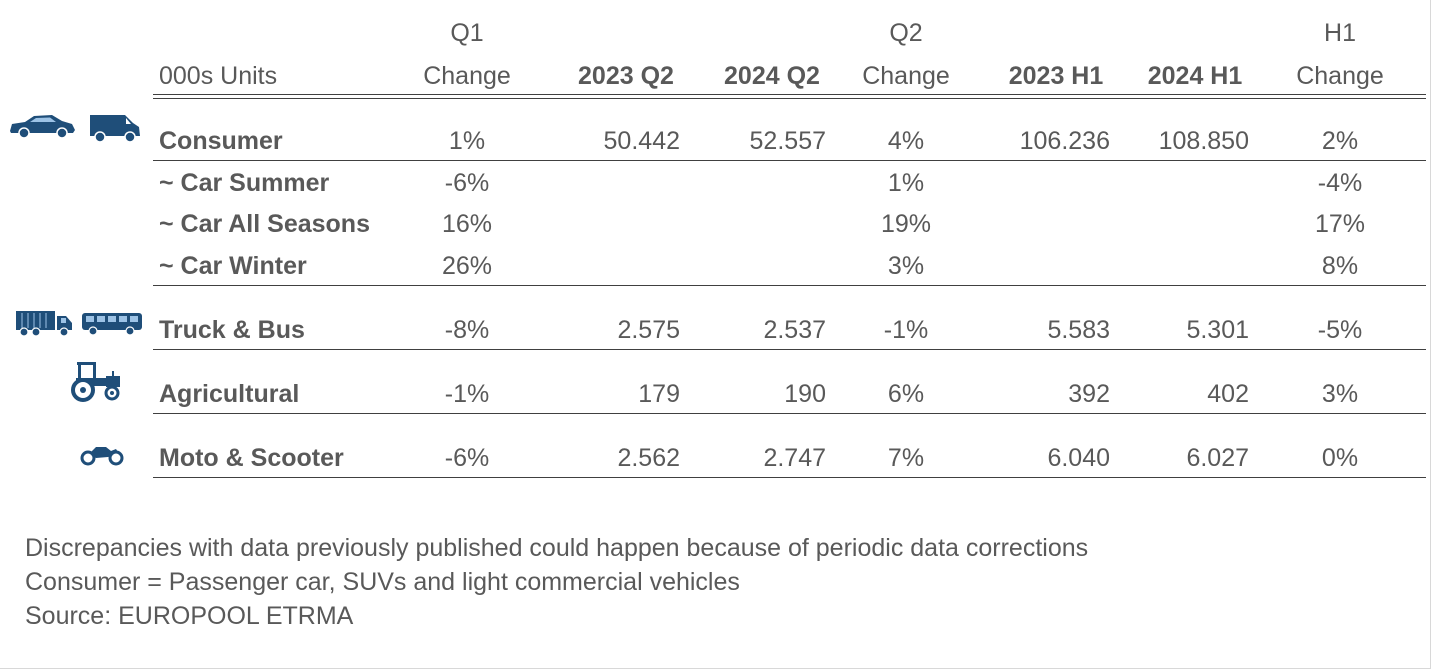  I want to click on van-icon, so click(115, 129).